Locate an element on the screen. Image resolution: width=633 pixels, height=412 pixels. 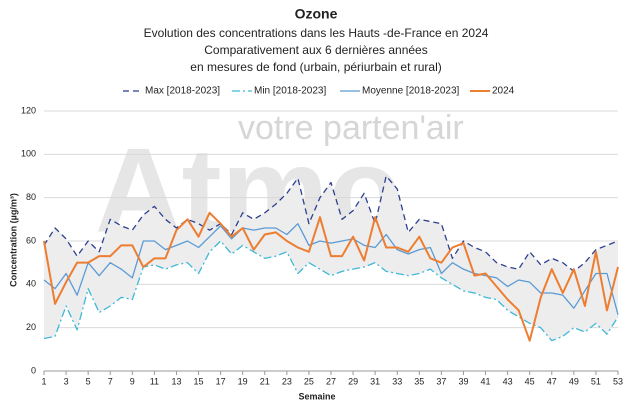
watermark: votre parten'air is located at coordinates (351, 128).